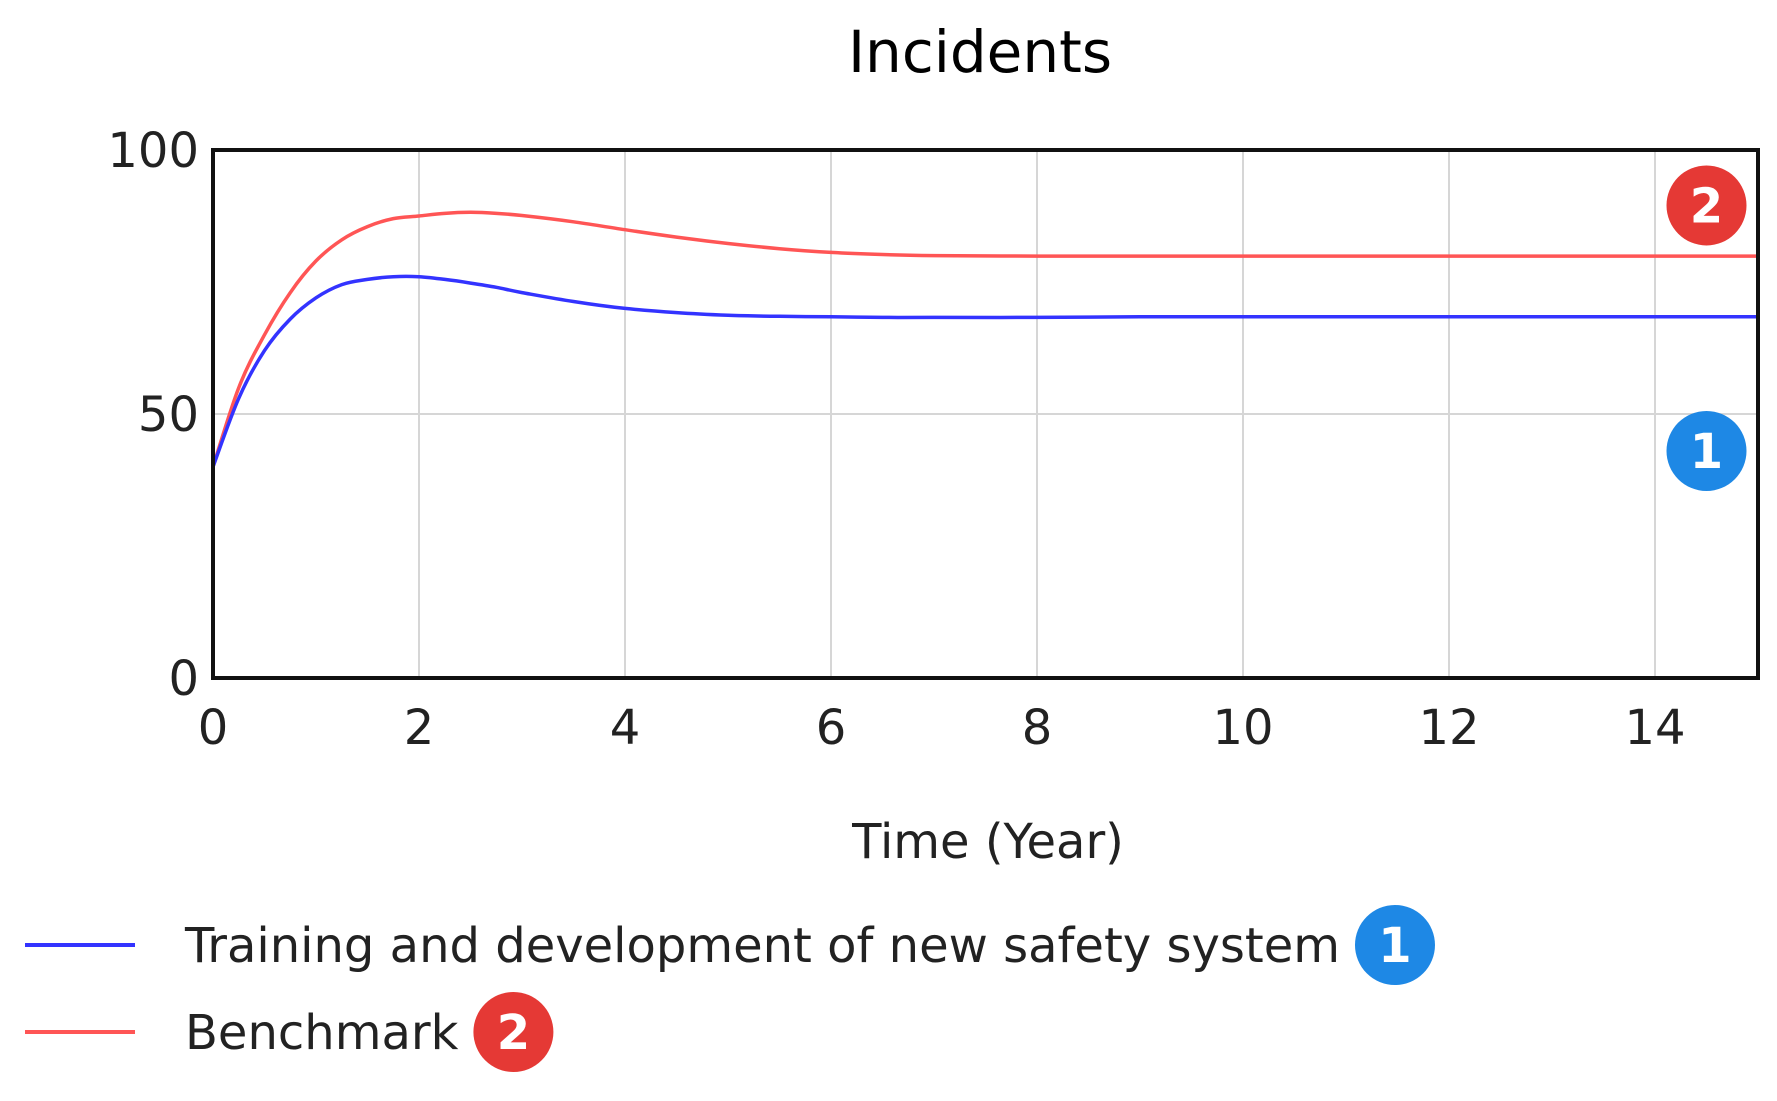  What do you see at coordinates (1037, 728) in the screenshot?
I see `x-tick-label: 8` at bounding box center [1037, 728].